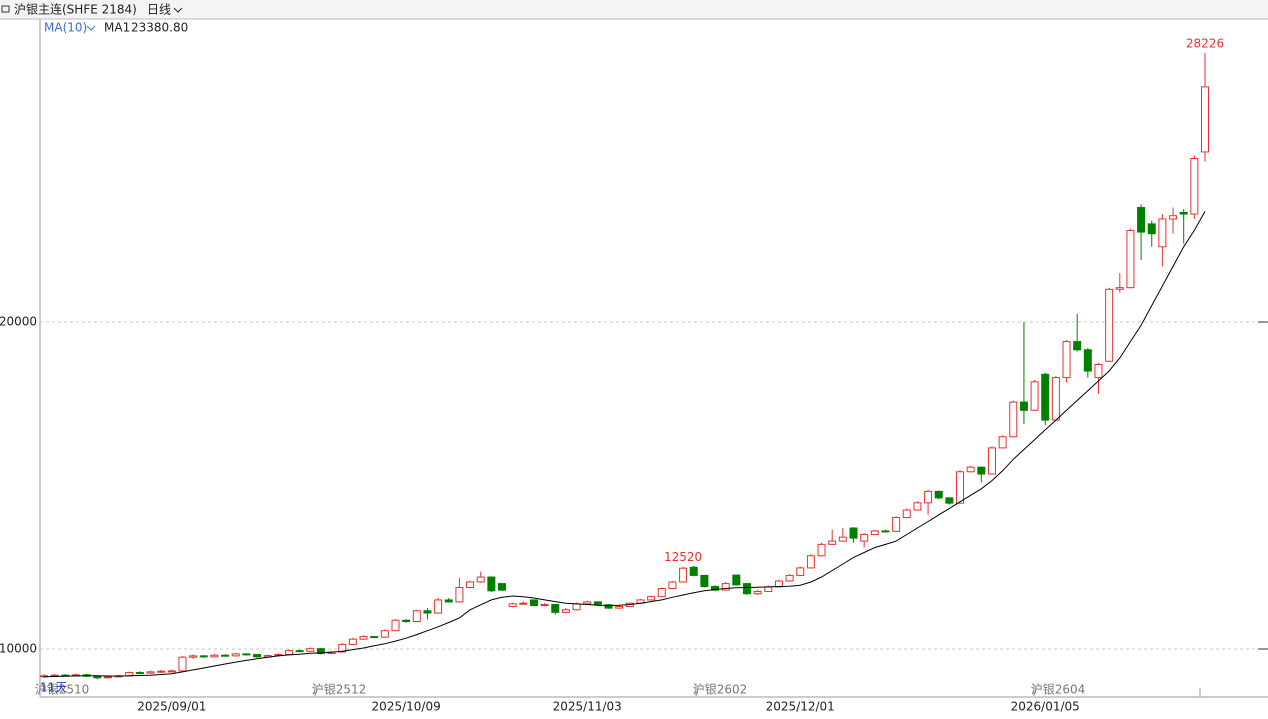 The height and width of the screenshot is (719, 1268). I want to click on indicator-chevron, so click(91, 28).